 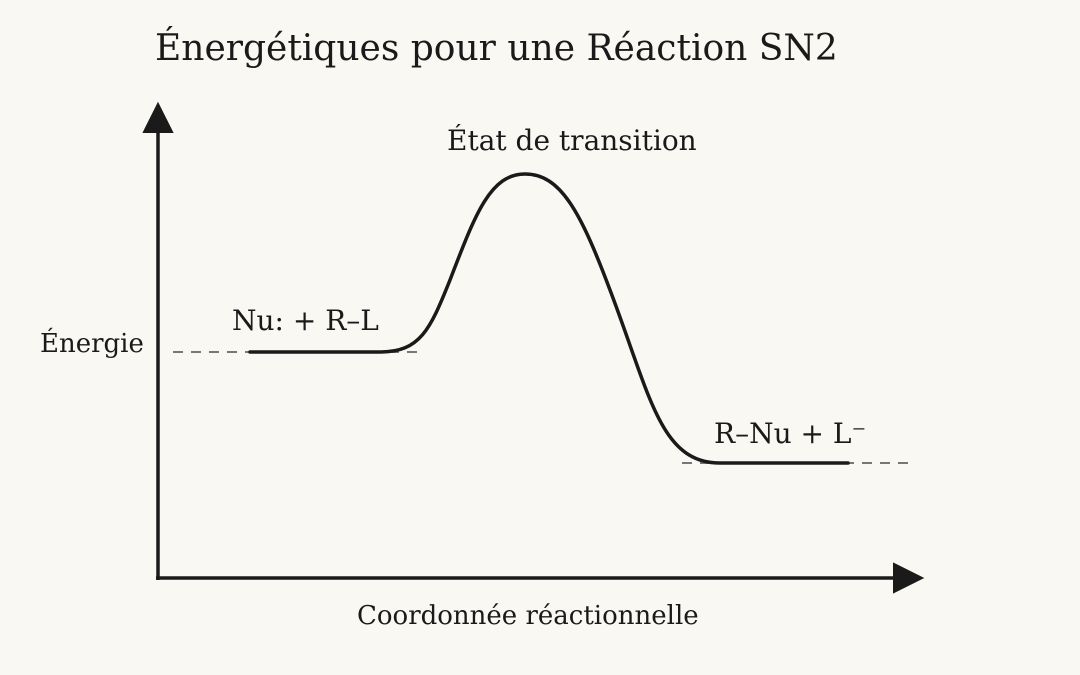 What do you see at coordinates (790, 433) in the screenshot?
I see `products-label: R–Nu + L⁻` at bounding box center [790, 433].